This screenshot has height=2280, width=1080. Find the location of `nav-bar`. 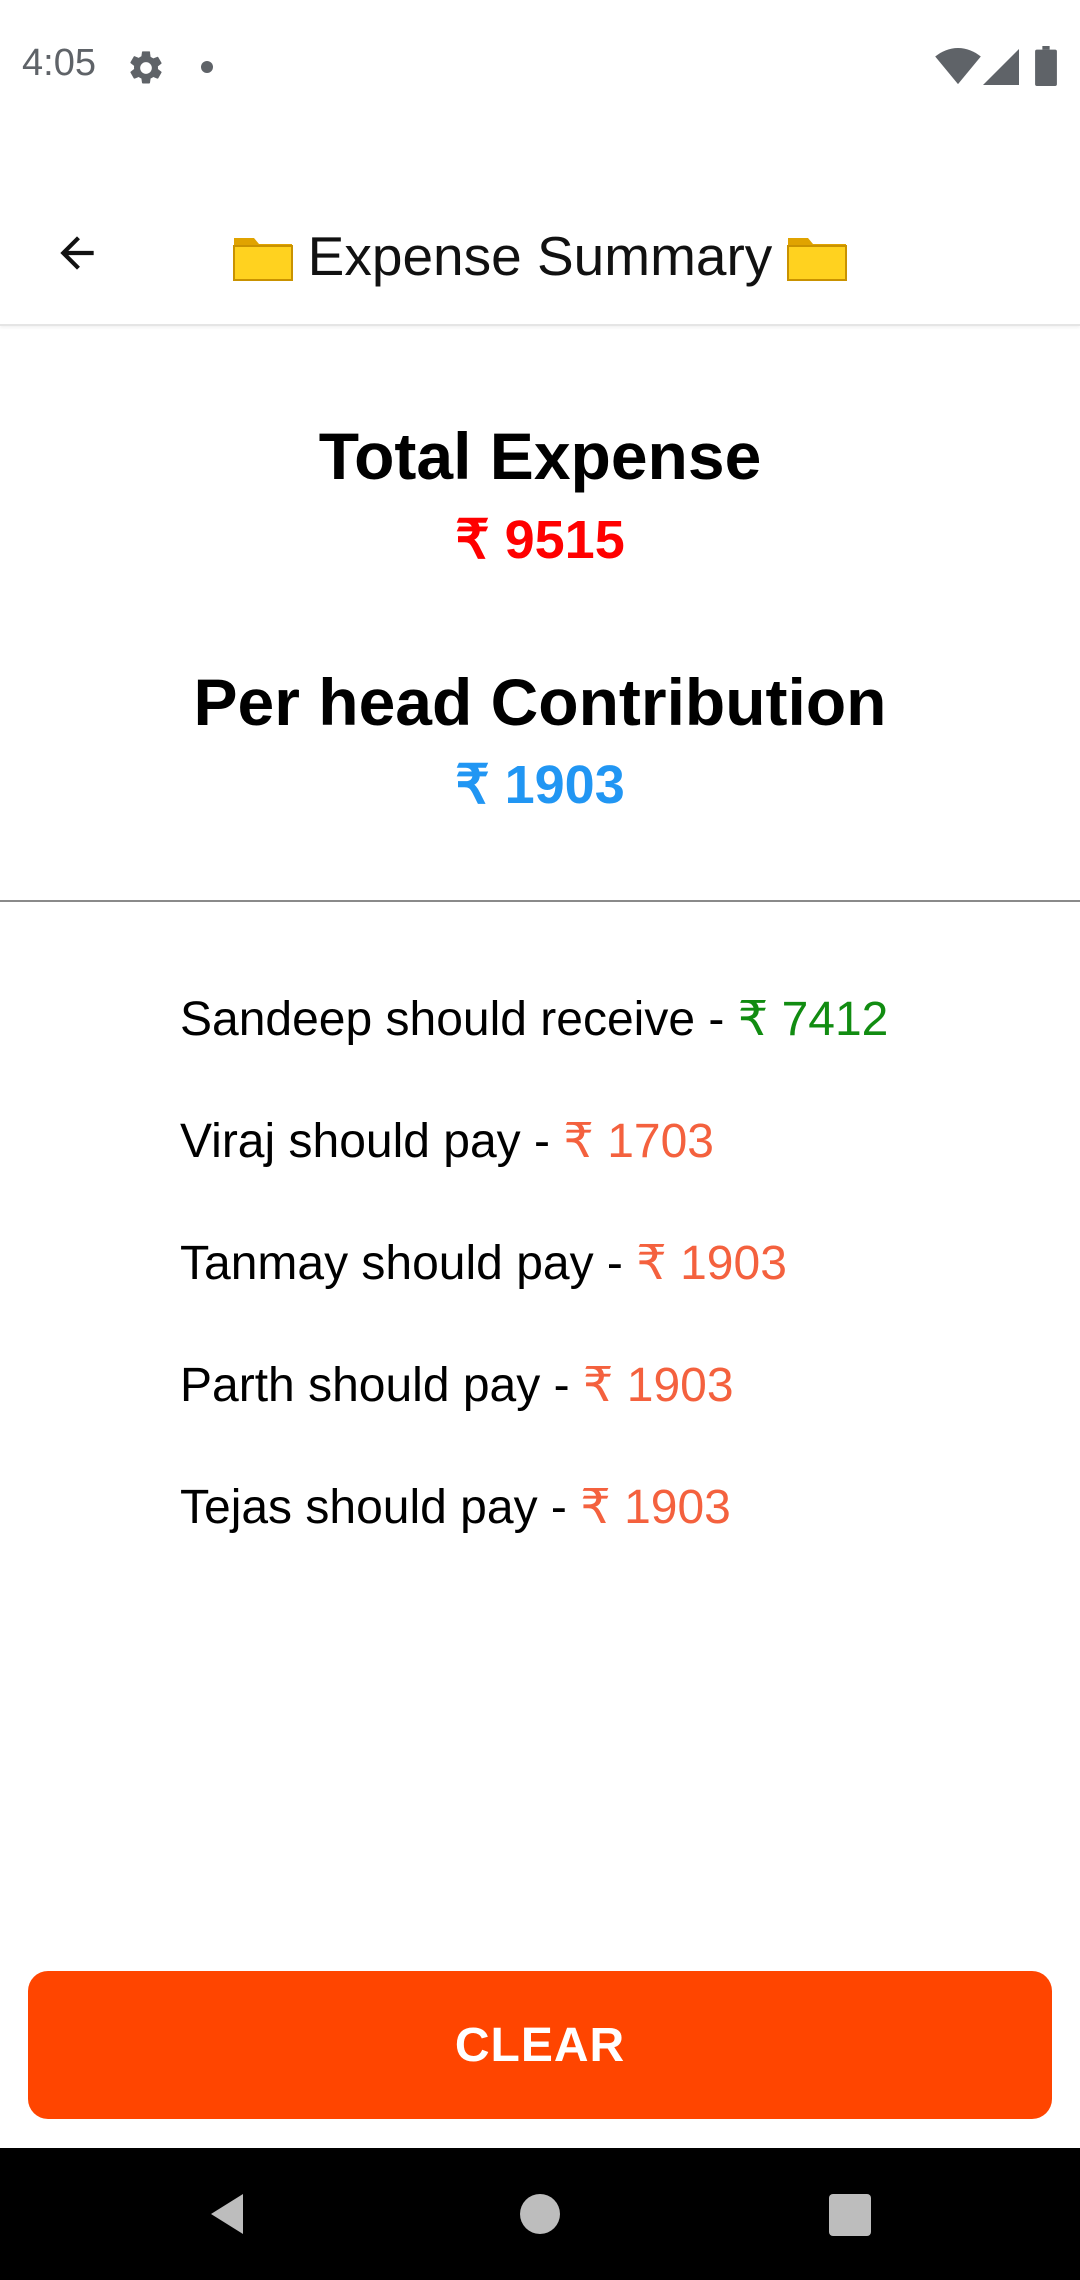

nav-bar is located at coordinates (540, 2214).